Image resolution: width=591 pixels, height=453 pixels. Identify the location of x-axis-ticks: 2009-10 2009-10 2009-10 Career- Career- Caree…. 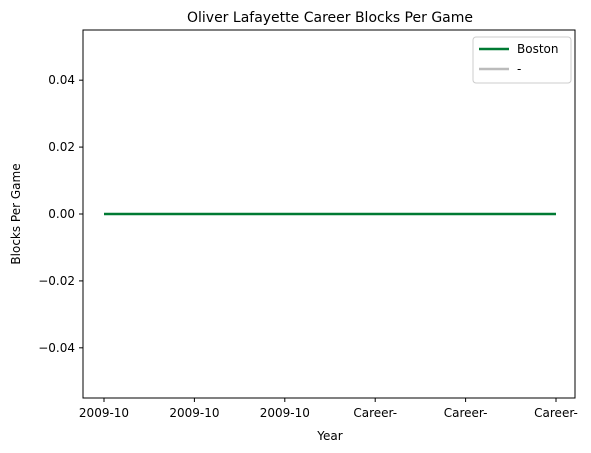
(328, 409).